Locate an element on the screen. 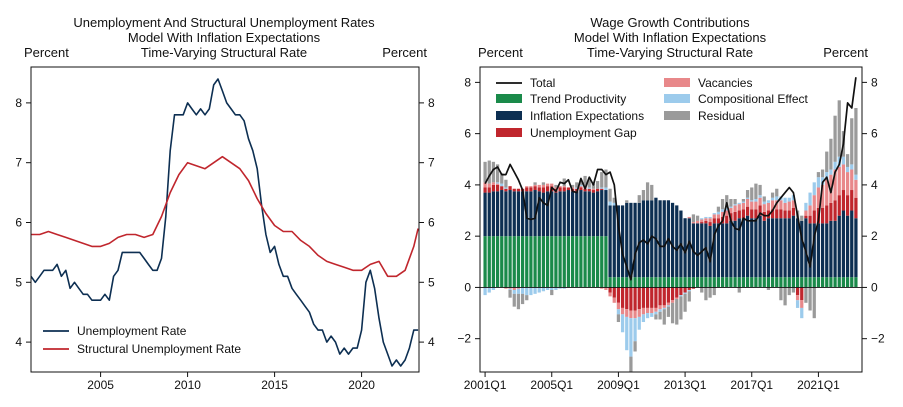 This screenshot has width=903, height=407. legend-label-structural-unemployment-rate: Structural Unemployment Rate is located at coordinates (159, 349).